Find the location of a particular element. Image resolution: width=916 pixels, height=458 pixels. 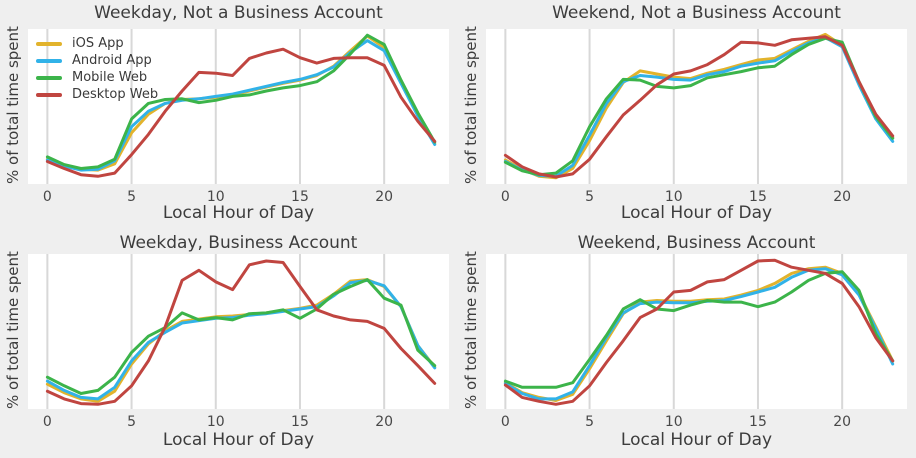

legend-item-ios-app: iOS App is located at coordinates (97, 43).